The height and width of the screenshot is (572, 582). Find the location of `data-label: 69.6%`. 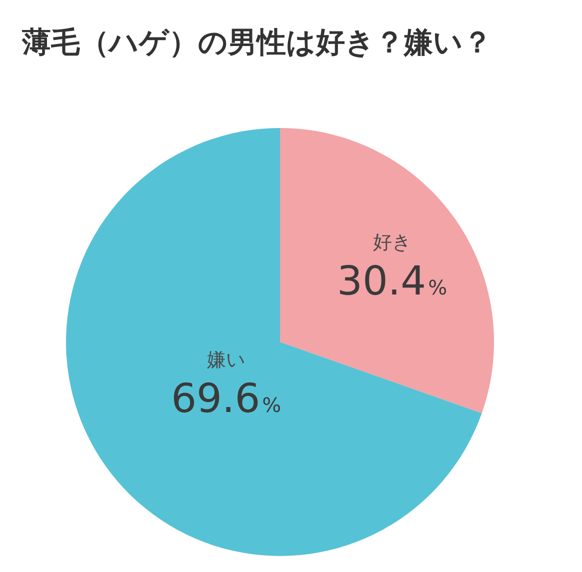

data-label: 69.6% is located at coordinates (226, 399).